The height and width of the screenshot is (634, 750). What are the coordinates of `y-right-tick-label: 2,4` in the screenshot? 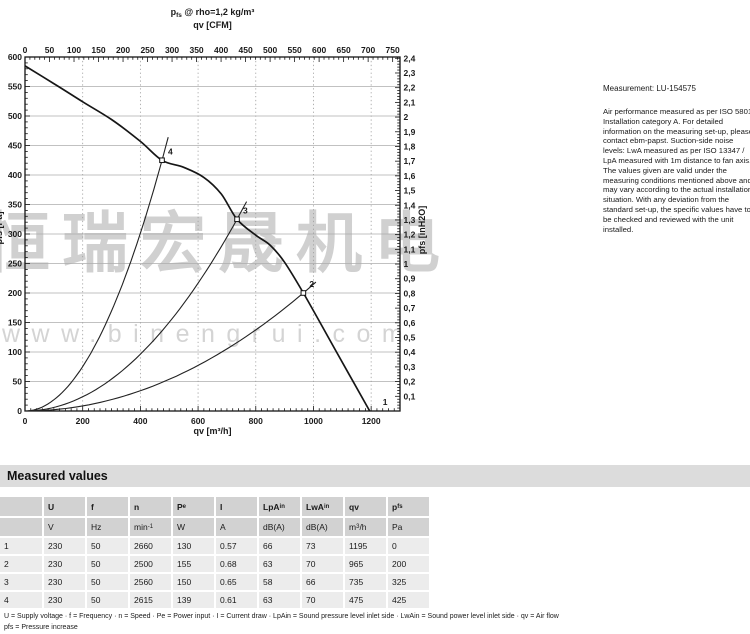 It's located at (410, 58).